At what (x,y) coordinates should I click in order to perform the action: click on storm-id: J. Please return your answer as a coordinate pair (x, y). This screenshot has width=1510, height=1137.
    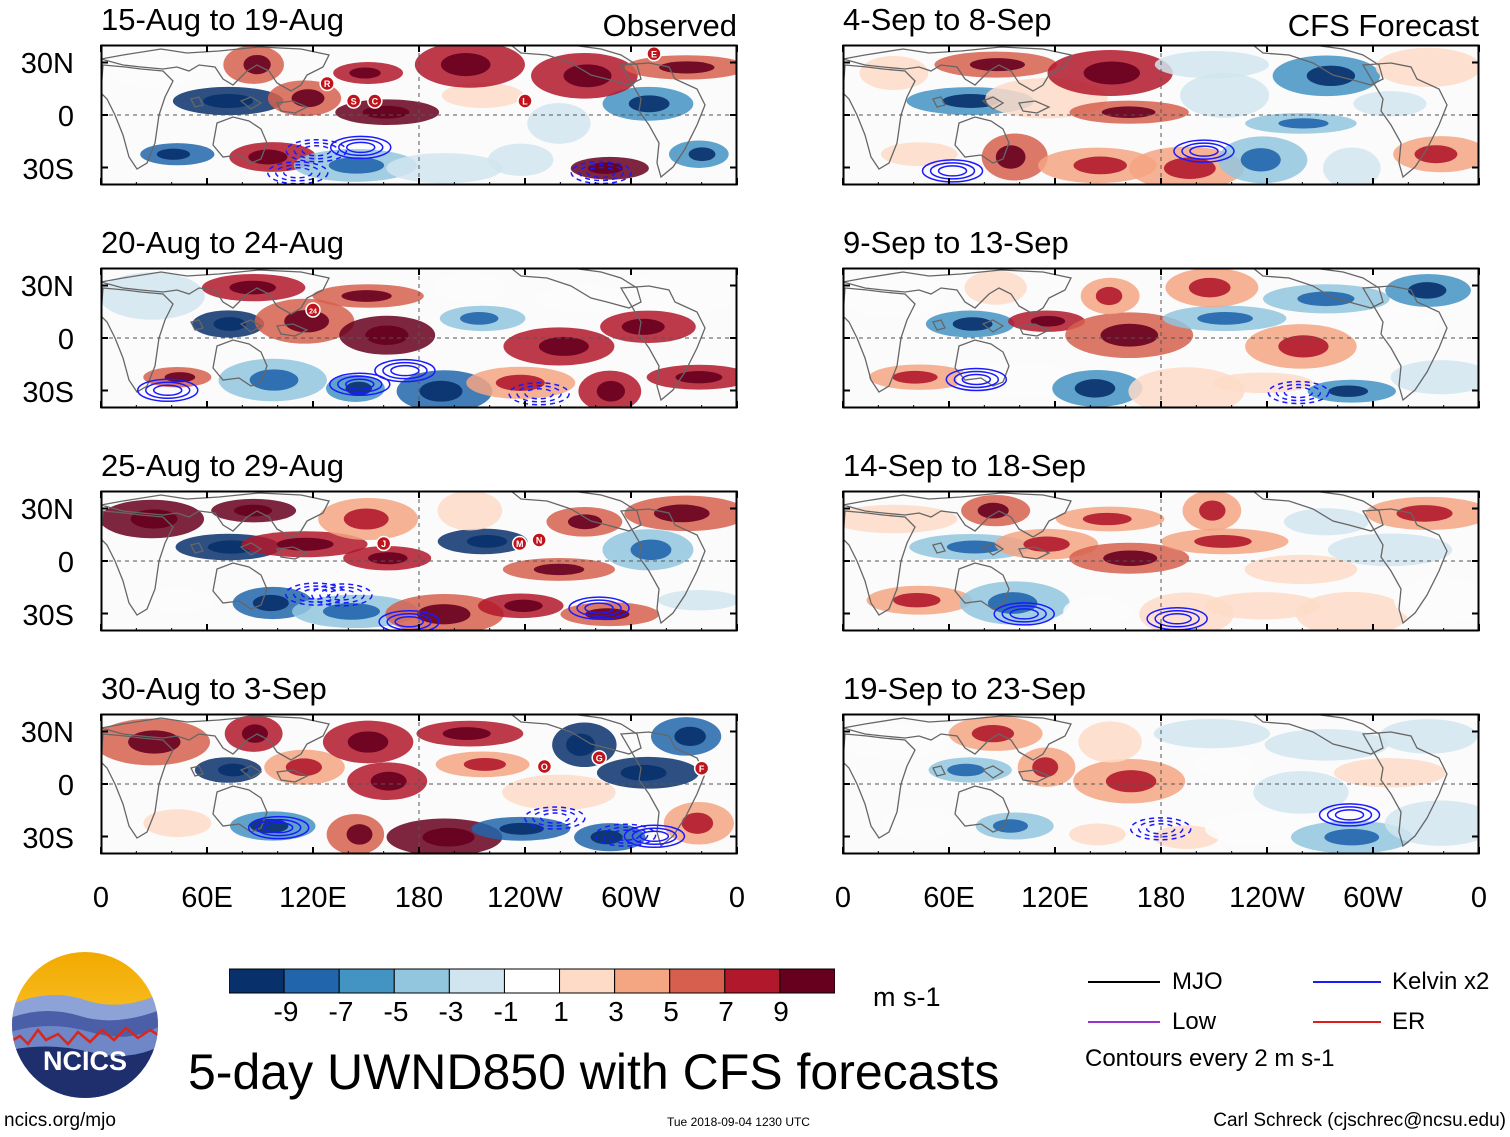
    Looking at the image, I should click on (383, 544).